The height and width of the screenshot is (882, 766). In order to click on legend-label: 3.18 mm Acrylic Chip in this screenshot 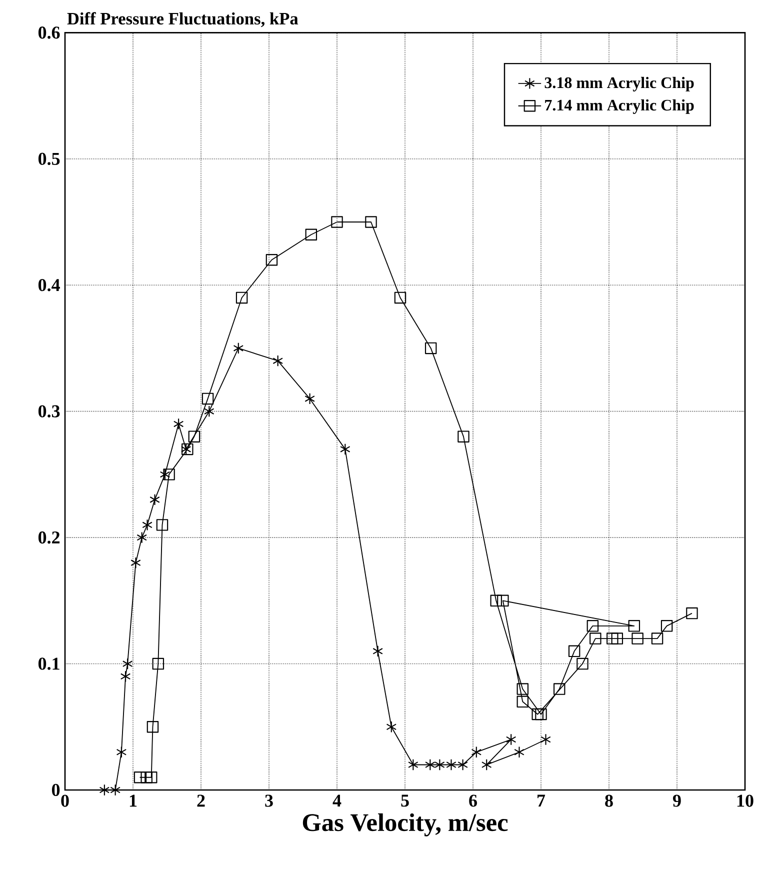, I will do `click(619, 84)`.